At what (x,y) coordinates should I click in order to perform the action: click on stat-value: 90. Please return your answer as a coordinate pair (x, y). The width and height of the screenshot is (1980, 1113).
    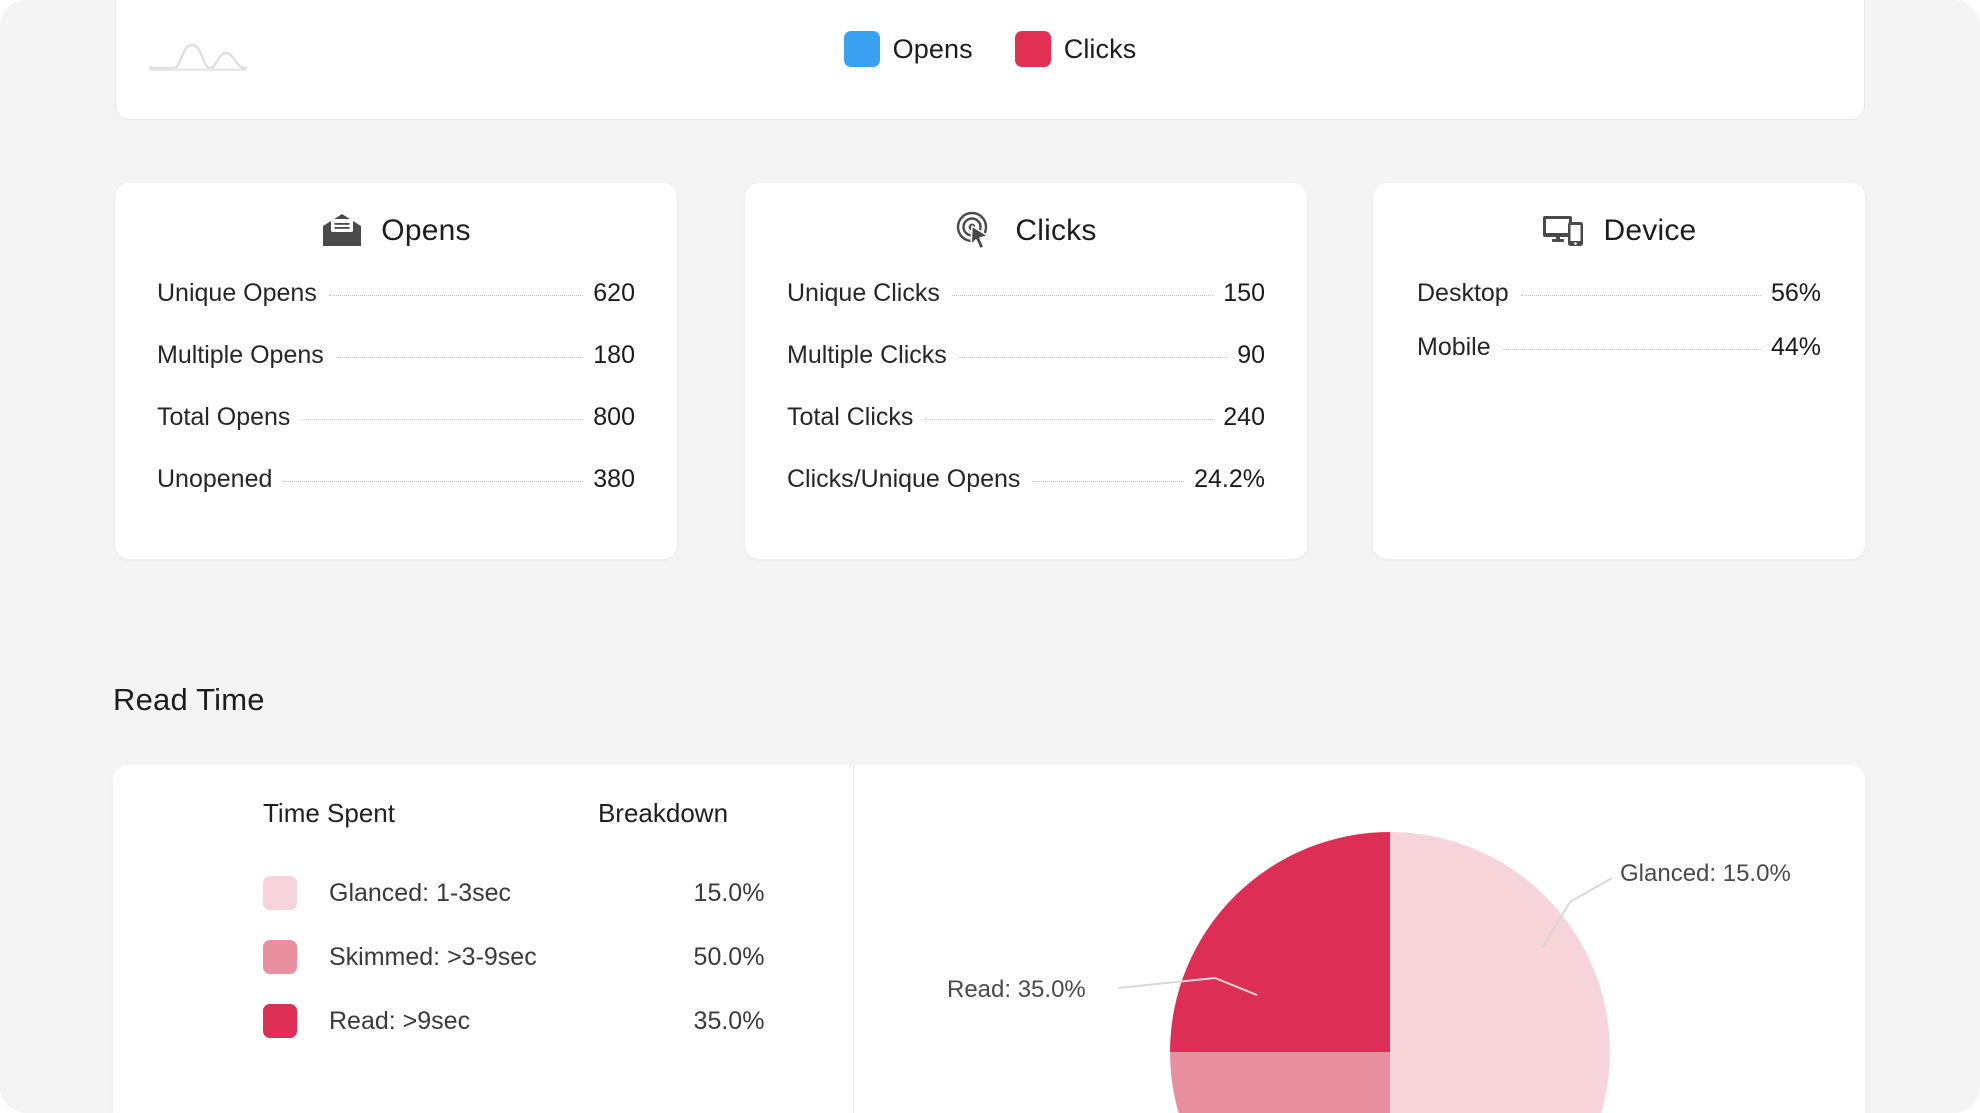
    Looking at the image, I should click on (1251, 355).